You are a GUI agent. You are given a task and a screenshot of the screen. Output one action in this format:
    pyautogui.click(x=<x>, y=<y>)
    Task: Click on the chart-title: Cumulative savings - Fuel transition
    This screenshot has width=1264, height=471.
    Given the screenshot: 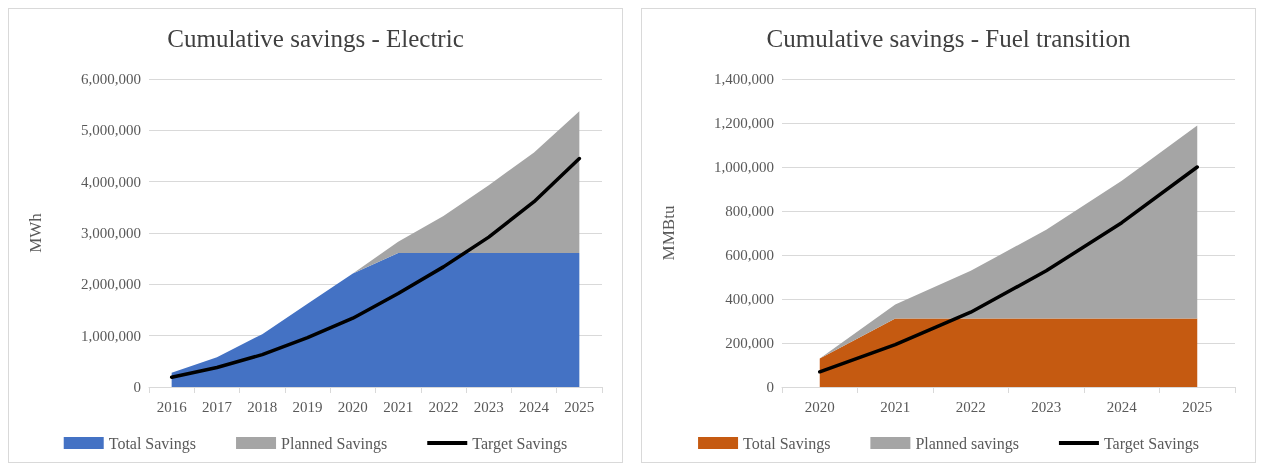 What is the action you would take?
    pyautogui.click(x=948, y=38)
    